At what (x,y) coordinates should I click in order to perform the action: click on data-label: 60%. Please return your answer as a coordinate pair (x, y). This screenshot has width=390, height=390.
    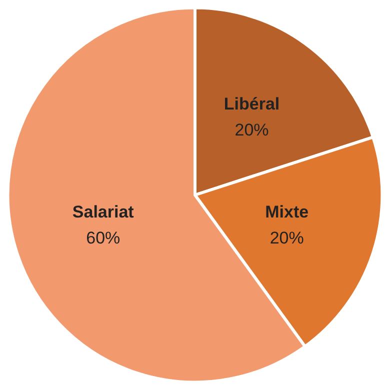
    Looking at the image, I should click on (103, 238).